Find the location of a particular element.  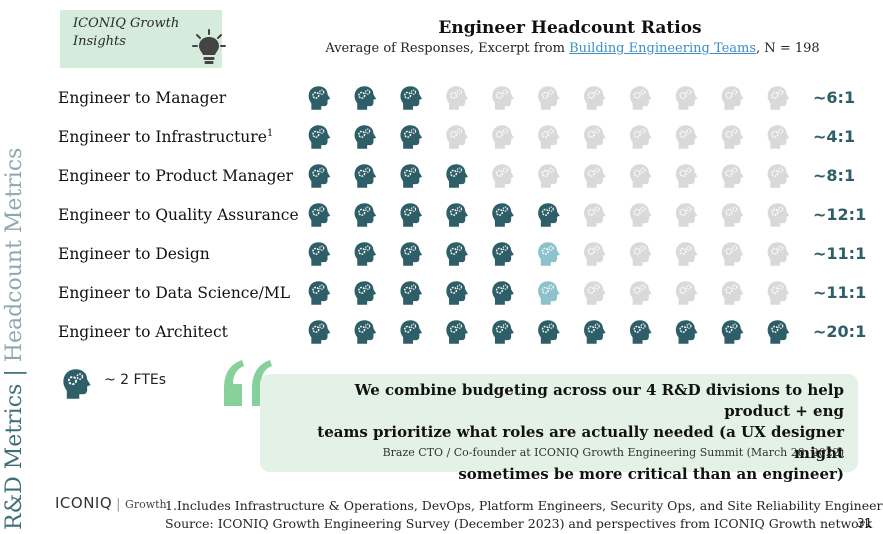

row-label-text: Engineer to Data Science/ML is located at coordinates (174, 293).